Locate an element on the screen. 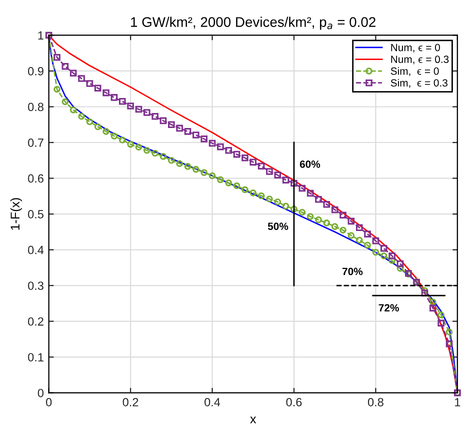 This screenshot has width=474, height=435. y-tick-label: 0.5 is located at coordinates (36, 214).